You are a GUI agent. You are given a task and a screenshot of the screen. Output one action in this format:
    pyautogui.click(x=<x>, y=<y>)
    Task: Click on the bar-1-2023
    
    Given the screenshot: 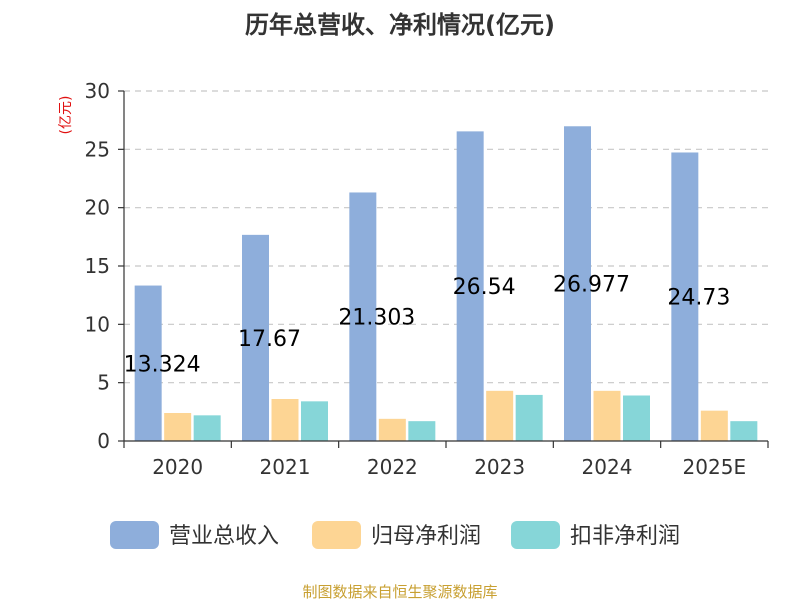 What is the action you would take?
    pyautogui.click(x=470, y=286)
    